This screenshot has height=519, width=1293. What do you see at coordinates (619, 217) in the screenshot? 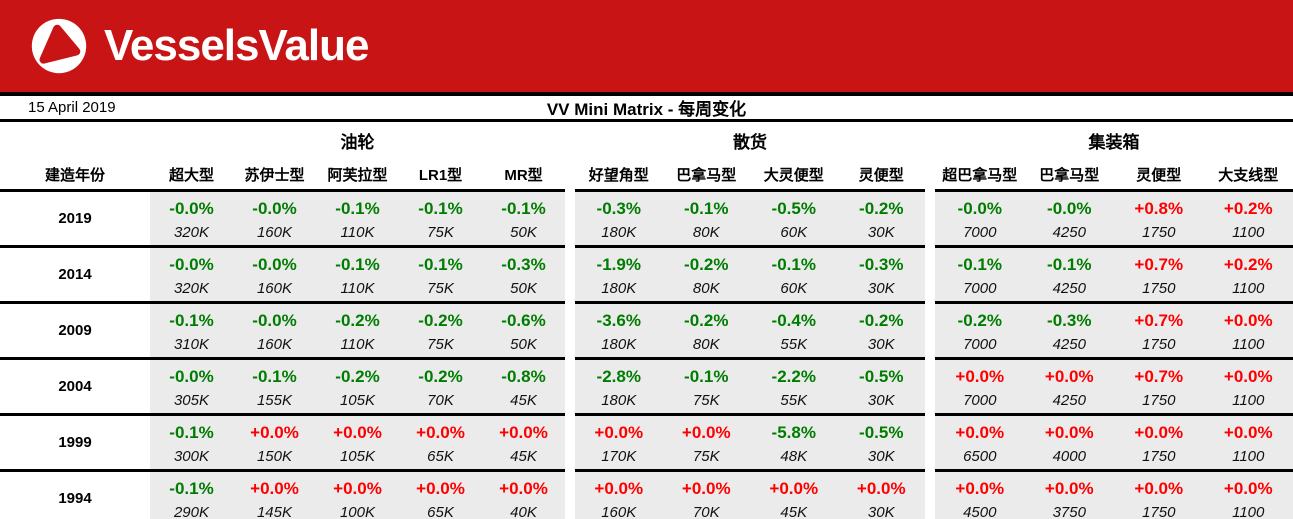
I see `value-cell: -0.3% 180K` at bounding box center [619, 217].